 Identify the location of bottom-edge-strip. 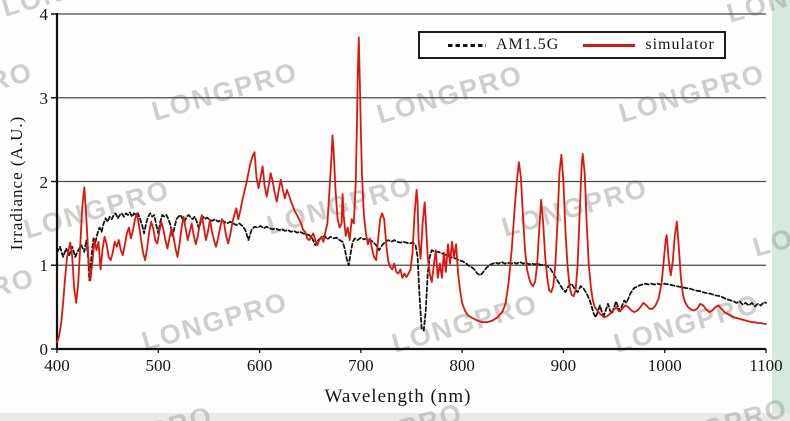
(395, 417).